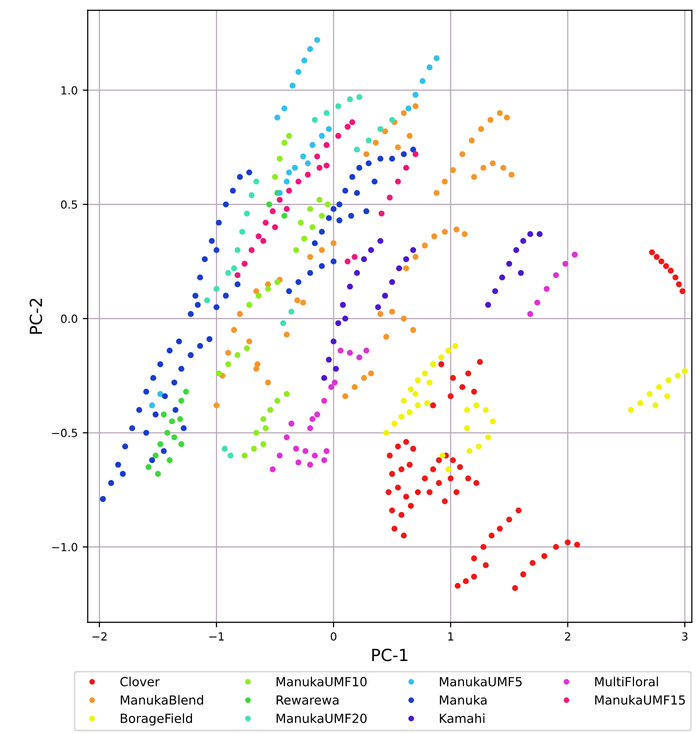  I want to click on x-tick-label: 2, so click(567, 636).